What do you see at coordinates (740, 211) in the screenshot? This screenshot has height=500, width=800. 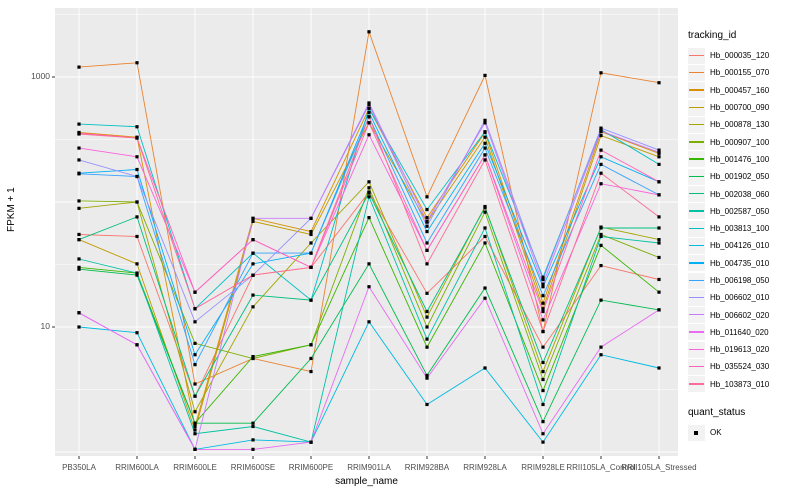 I see `legend-label: Hb_002587_050` at bounding box center [740, 211].